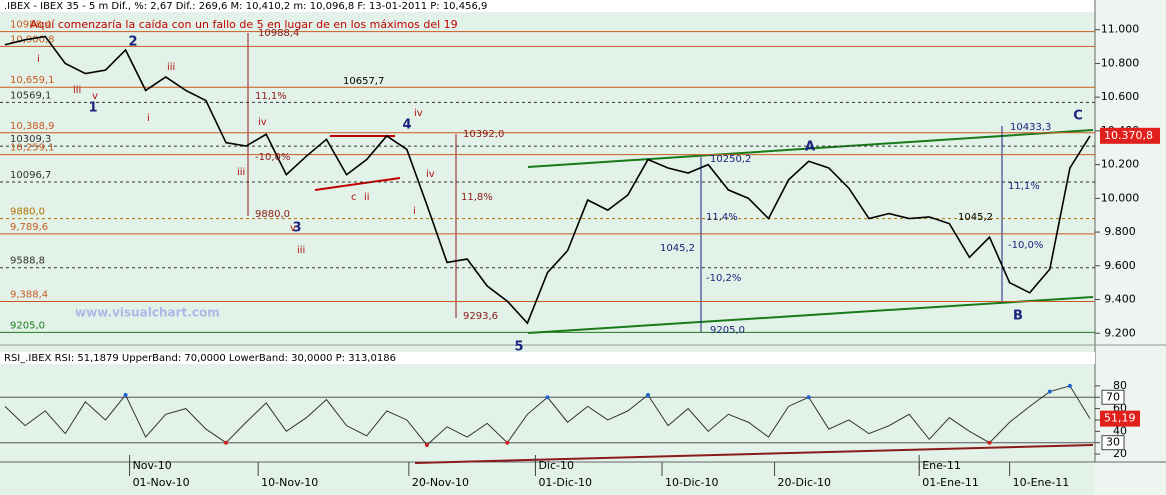 This screenshot has width=1166, height=495. What do you see at coordinates (1120, 430) in the screenshot?
I see `y-tick-label: 40` at bounding box center [1120, 430].